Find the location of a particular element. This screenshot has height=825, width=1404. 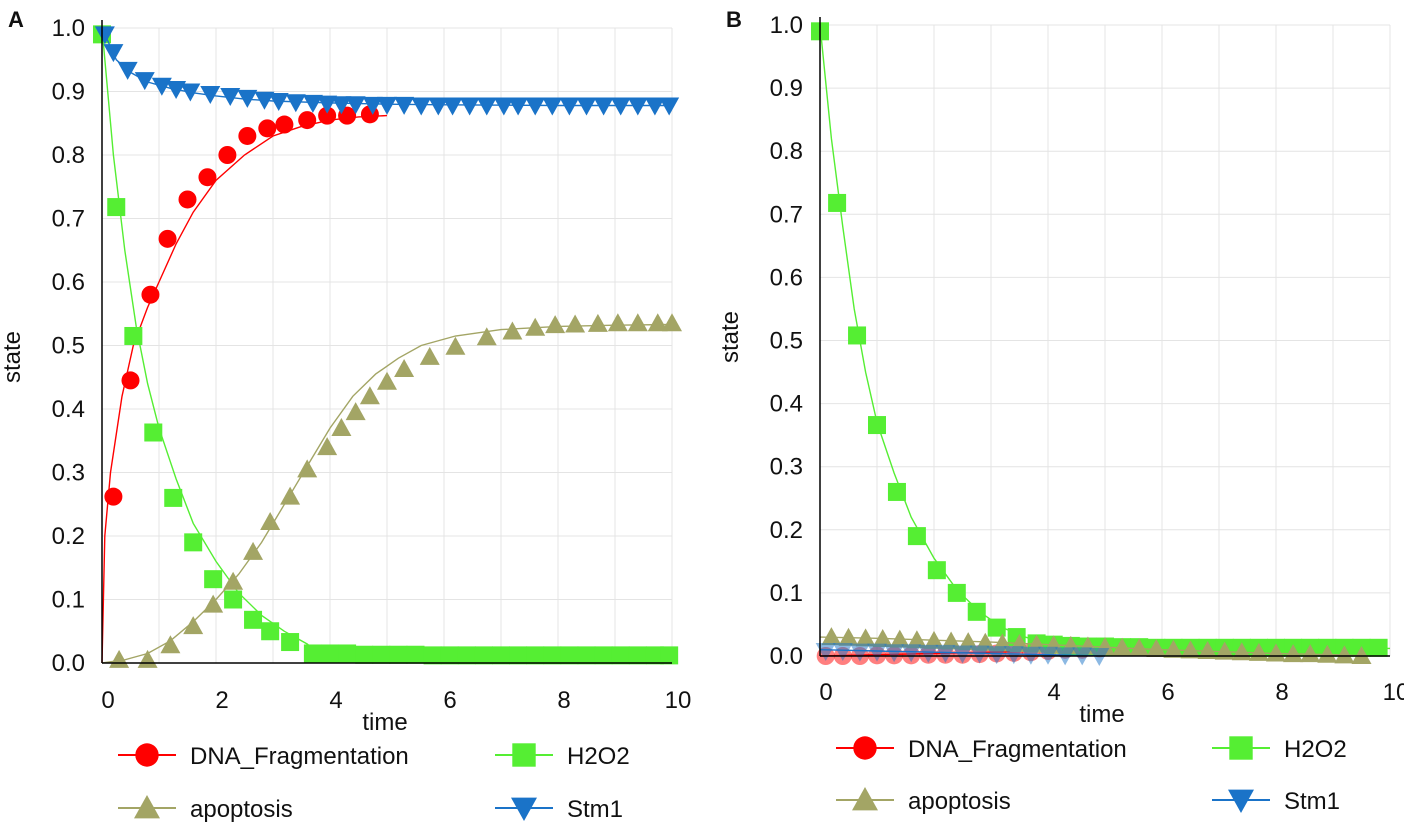

legend-label: apoptosis is located at coordinates (241, 809).